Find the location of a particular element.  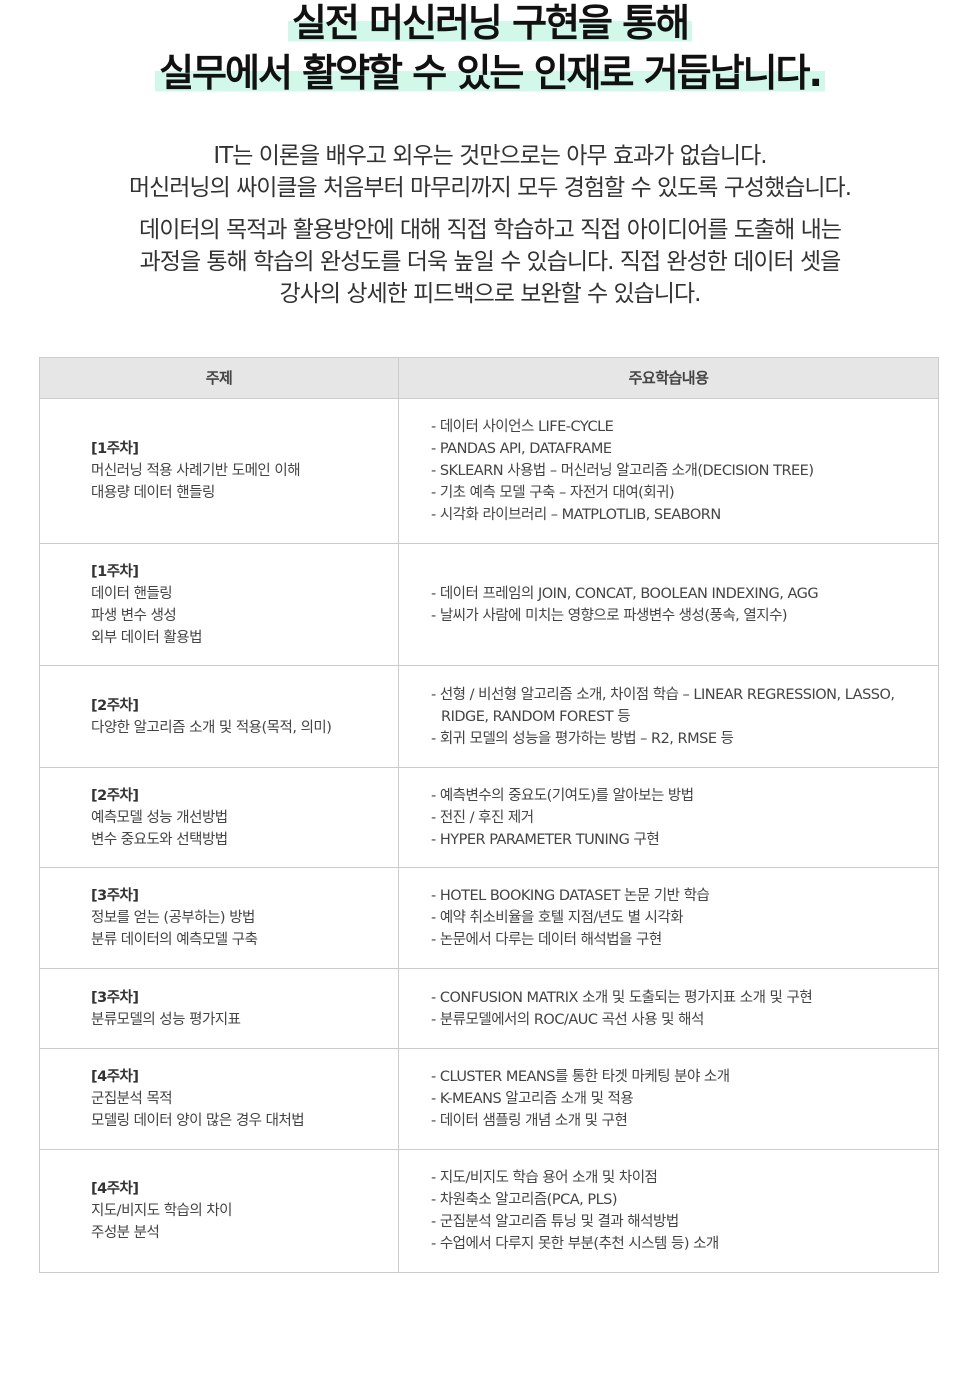

topic-line: 분류 데이터의 예측모델 구축 is located at coordinates (174, 940).